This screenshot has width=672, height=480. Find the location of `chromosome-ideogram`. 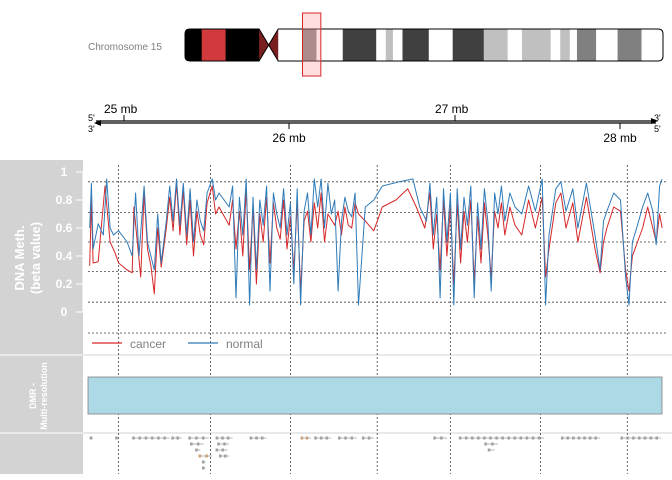

chromosome-ideogram is located at coordinates (424, 44).